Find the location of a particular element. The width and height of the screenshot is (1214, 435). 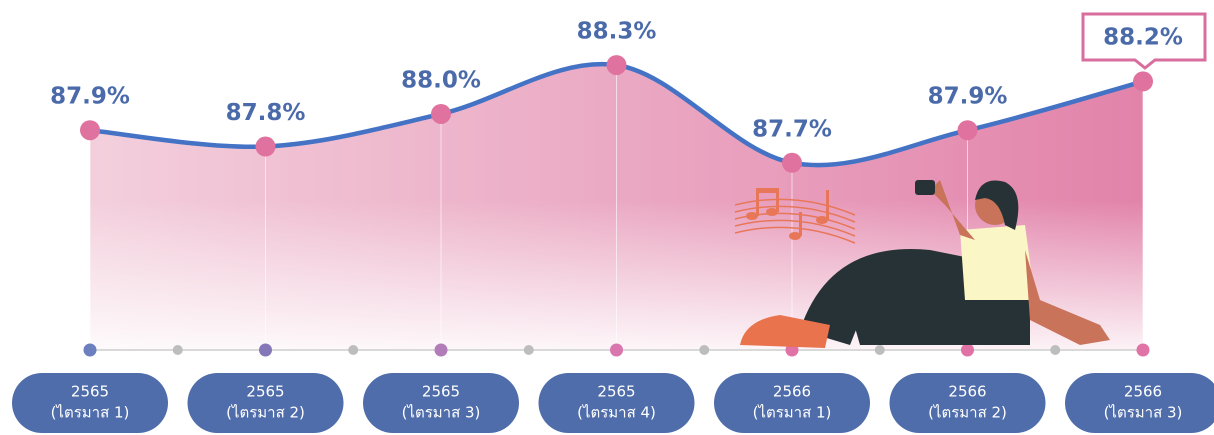

x-tick-label: (ไตรมาส 4) is located at coordinates (616, 413).